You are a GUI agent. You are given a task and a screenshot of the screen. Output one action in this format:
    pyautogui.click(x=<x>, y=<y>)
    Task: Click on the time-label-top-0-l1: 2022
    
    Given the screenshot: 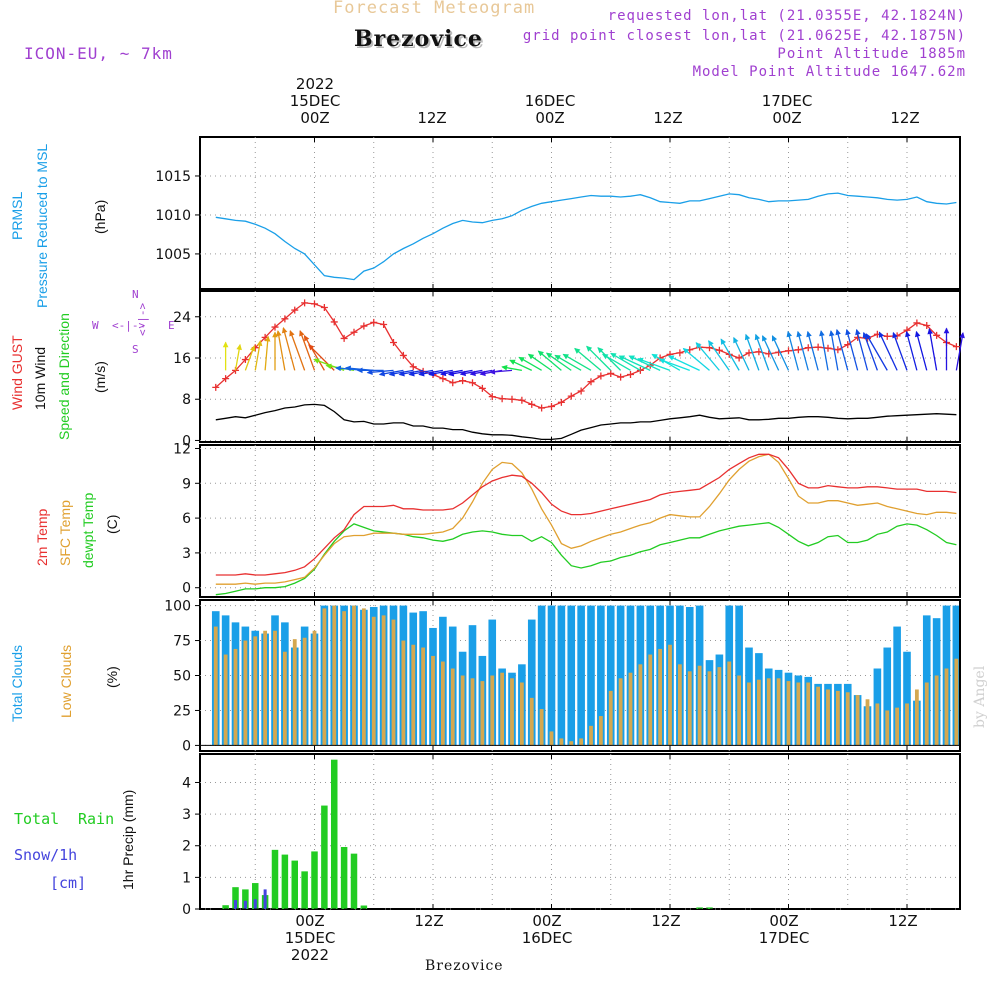 What is the action you would take?
    pyautogui.click(x=315, y=84)
    